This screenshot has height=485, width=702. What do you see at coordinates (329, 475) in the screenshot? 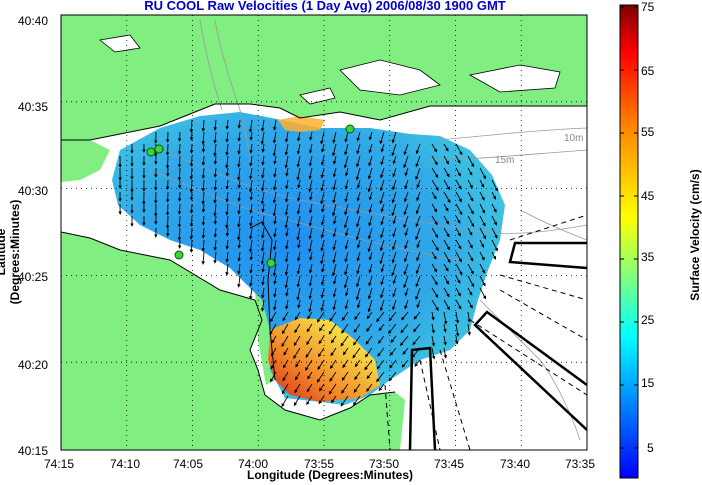
I see `x-axis-label: Longitude (Degrees:Minutes)` at bounding box center [329, 475].